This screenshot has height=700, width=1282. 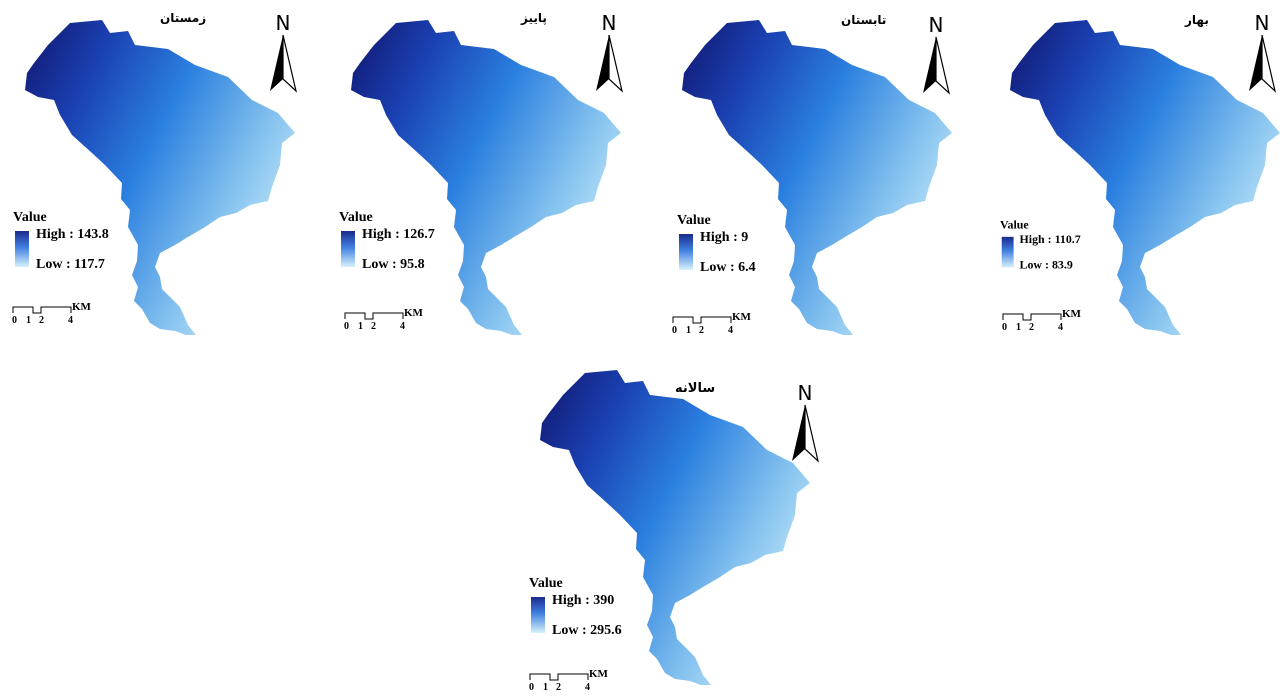 I want to click on legend-low-value: Low : 295.6, so click(x=587, y=630).